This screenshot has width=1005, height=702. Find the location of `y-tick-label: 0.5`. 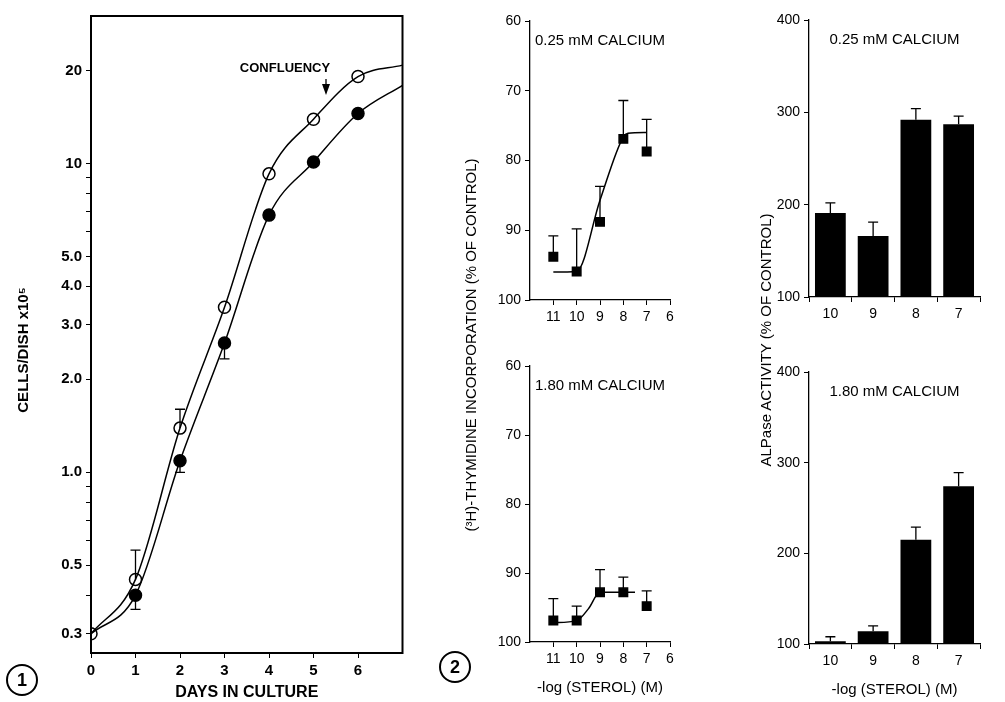

y-tick-label: 0.5 is located at coordinates (71, 564).